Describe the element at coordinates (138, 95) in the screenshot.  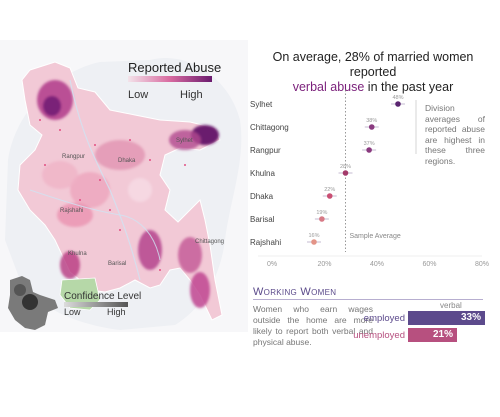
I see `legend-low-label: Low` at that location.